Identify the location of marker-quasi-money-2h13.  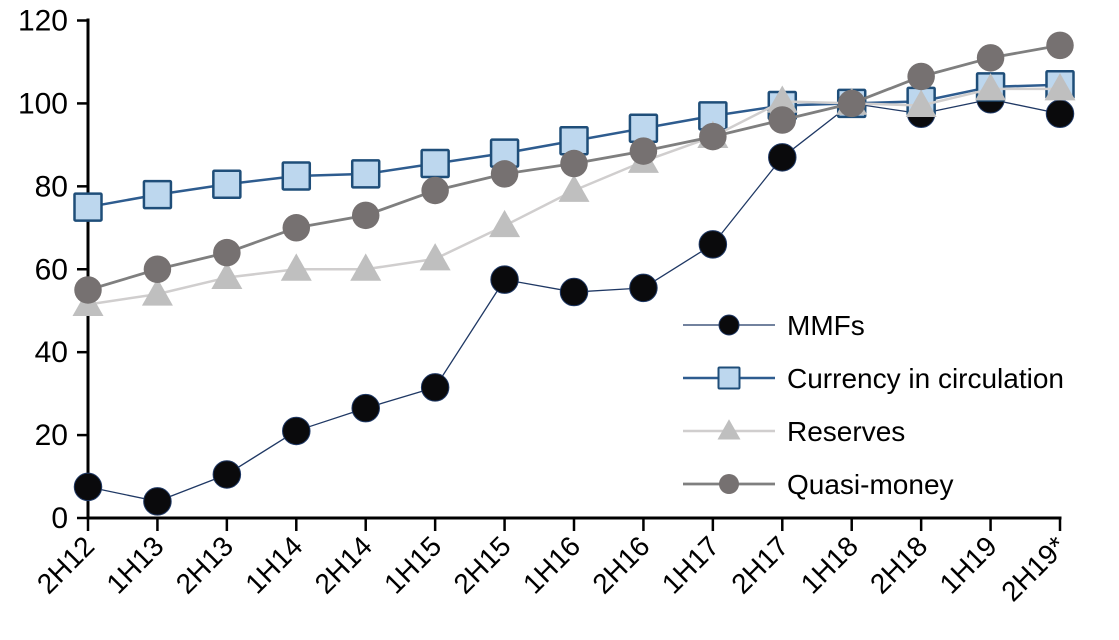
(227, 252).